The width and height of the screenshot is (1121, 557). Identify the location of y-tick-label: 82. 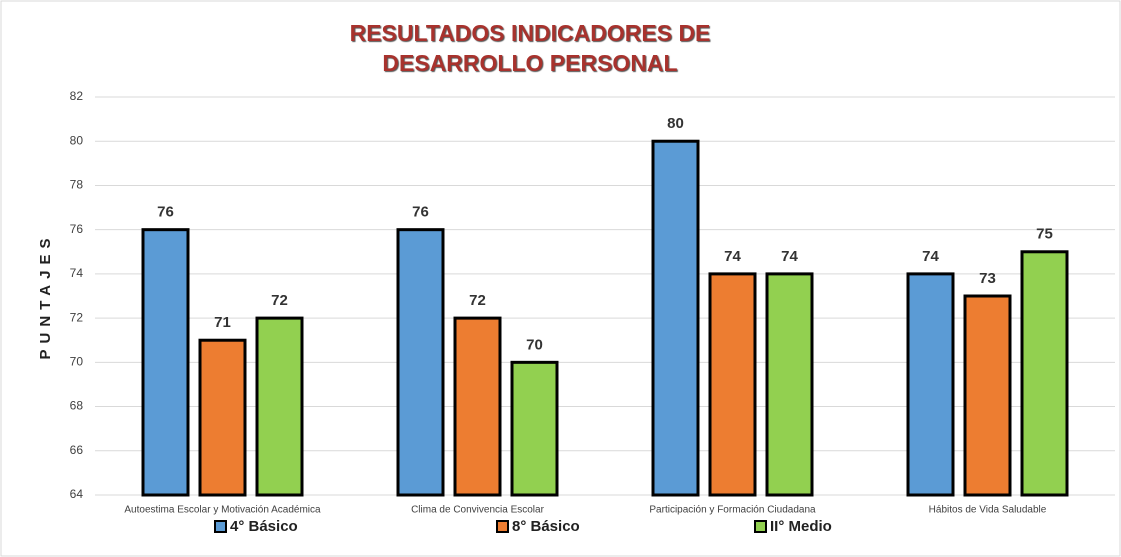
(77, 96).